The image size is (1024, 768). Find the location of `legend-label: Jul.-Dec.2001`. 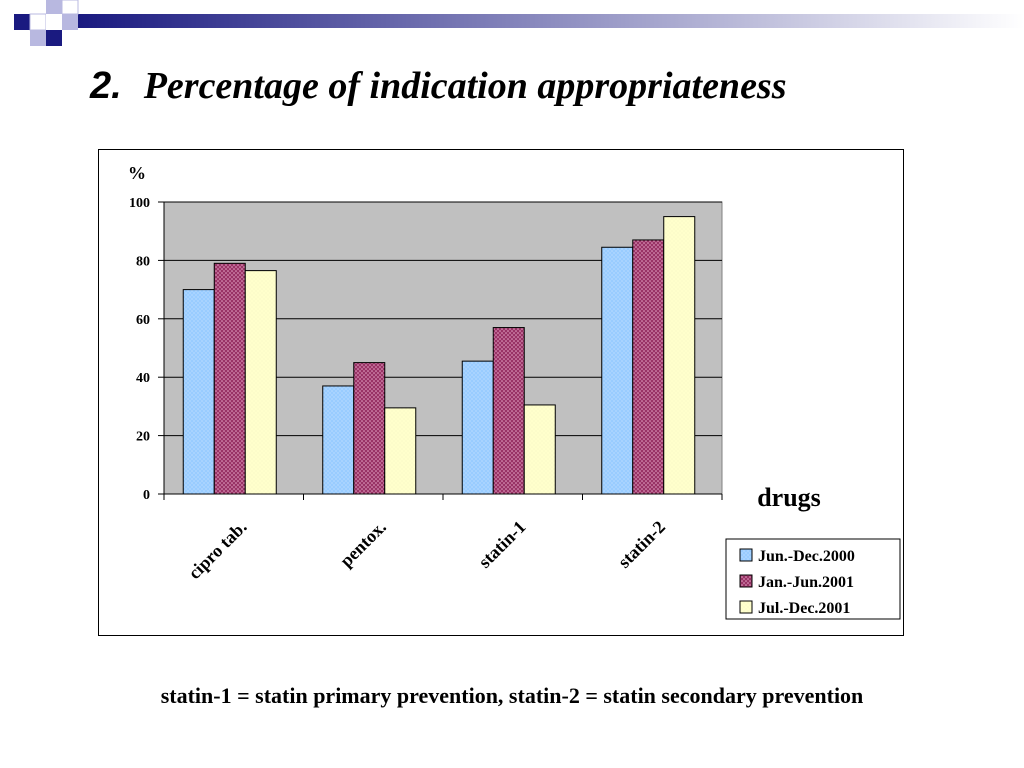

legend-label: Jul.-Dec.2001 is located at coordinates (804, 608).